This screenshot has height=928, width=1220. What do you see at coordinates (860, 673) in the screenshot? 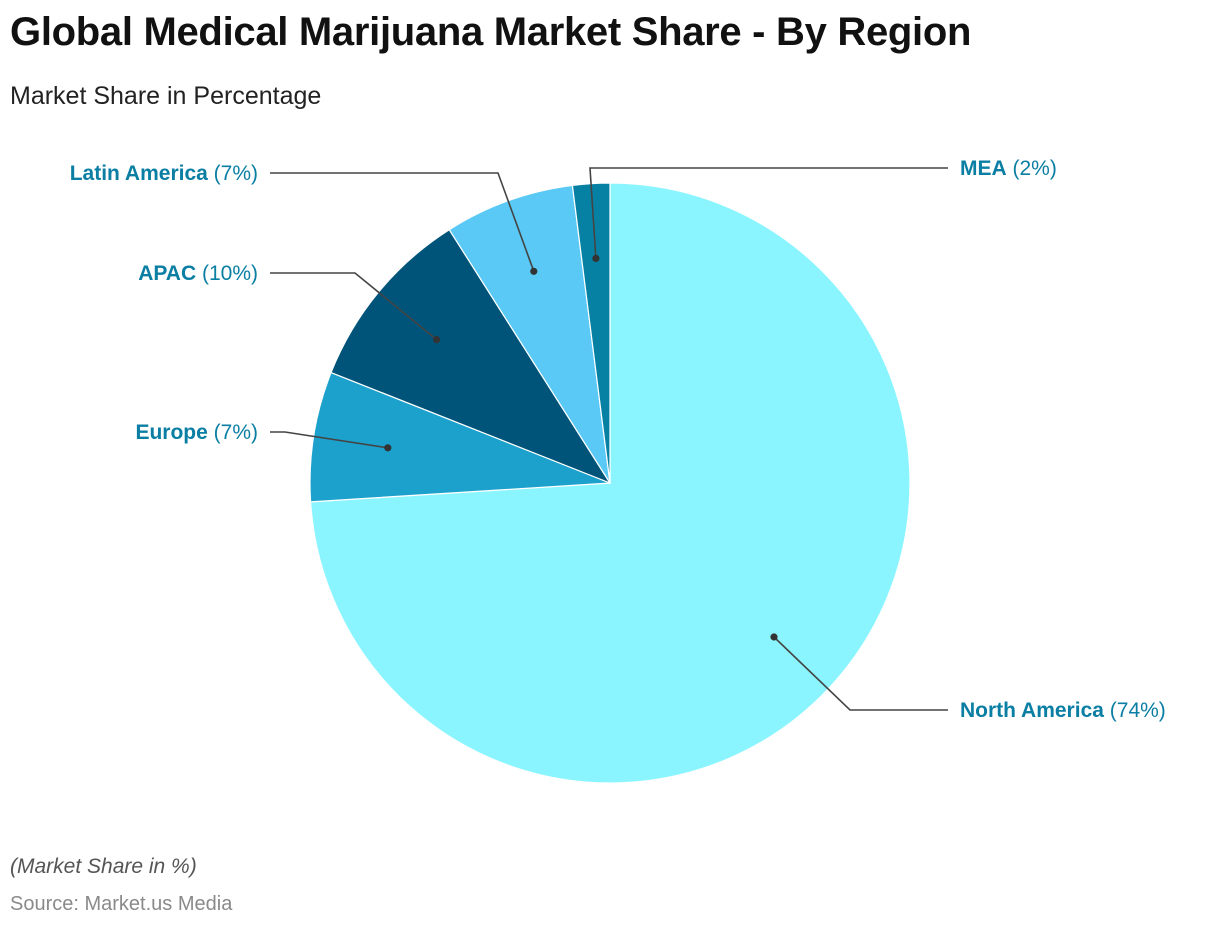
I see `leader-line-north-america` at bounding box center [860, 673].